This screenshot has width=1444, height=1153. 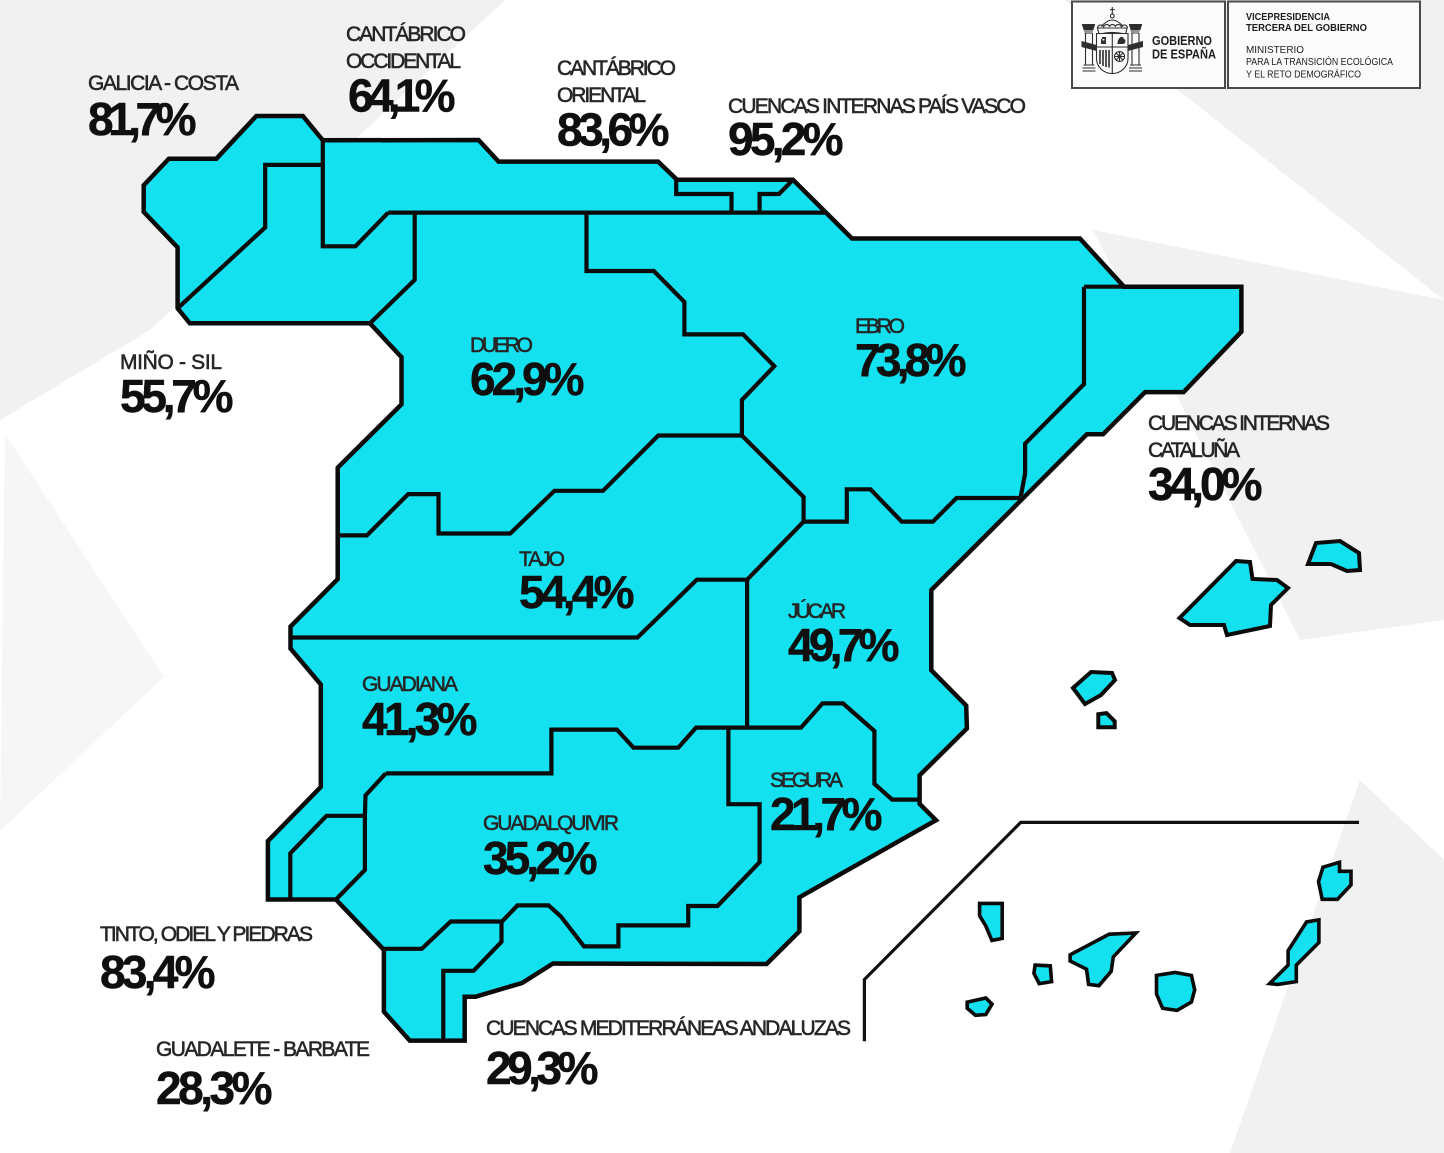 What do you see at coordinates (880, 326) in the screenshot?
I see `svg-text: EBRO` at bounding box center [880, 326].